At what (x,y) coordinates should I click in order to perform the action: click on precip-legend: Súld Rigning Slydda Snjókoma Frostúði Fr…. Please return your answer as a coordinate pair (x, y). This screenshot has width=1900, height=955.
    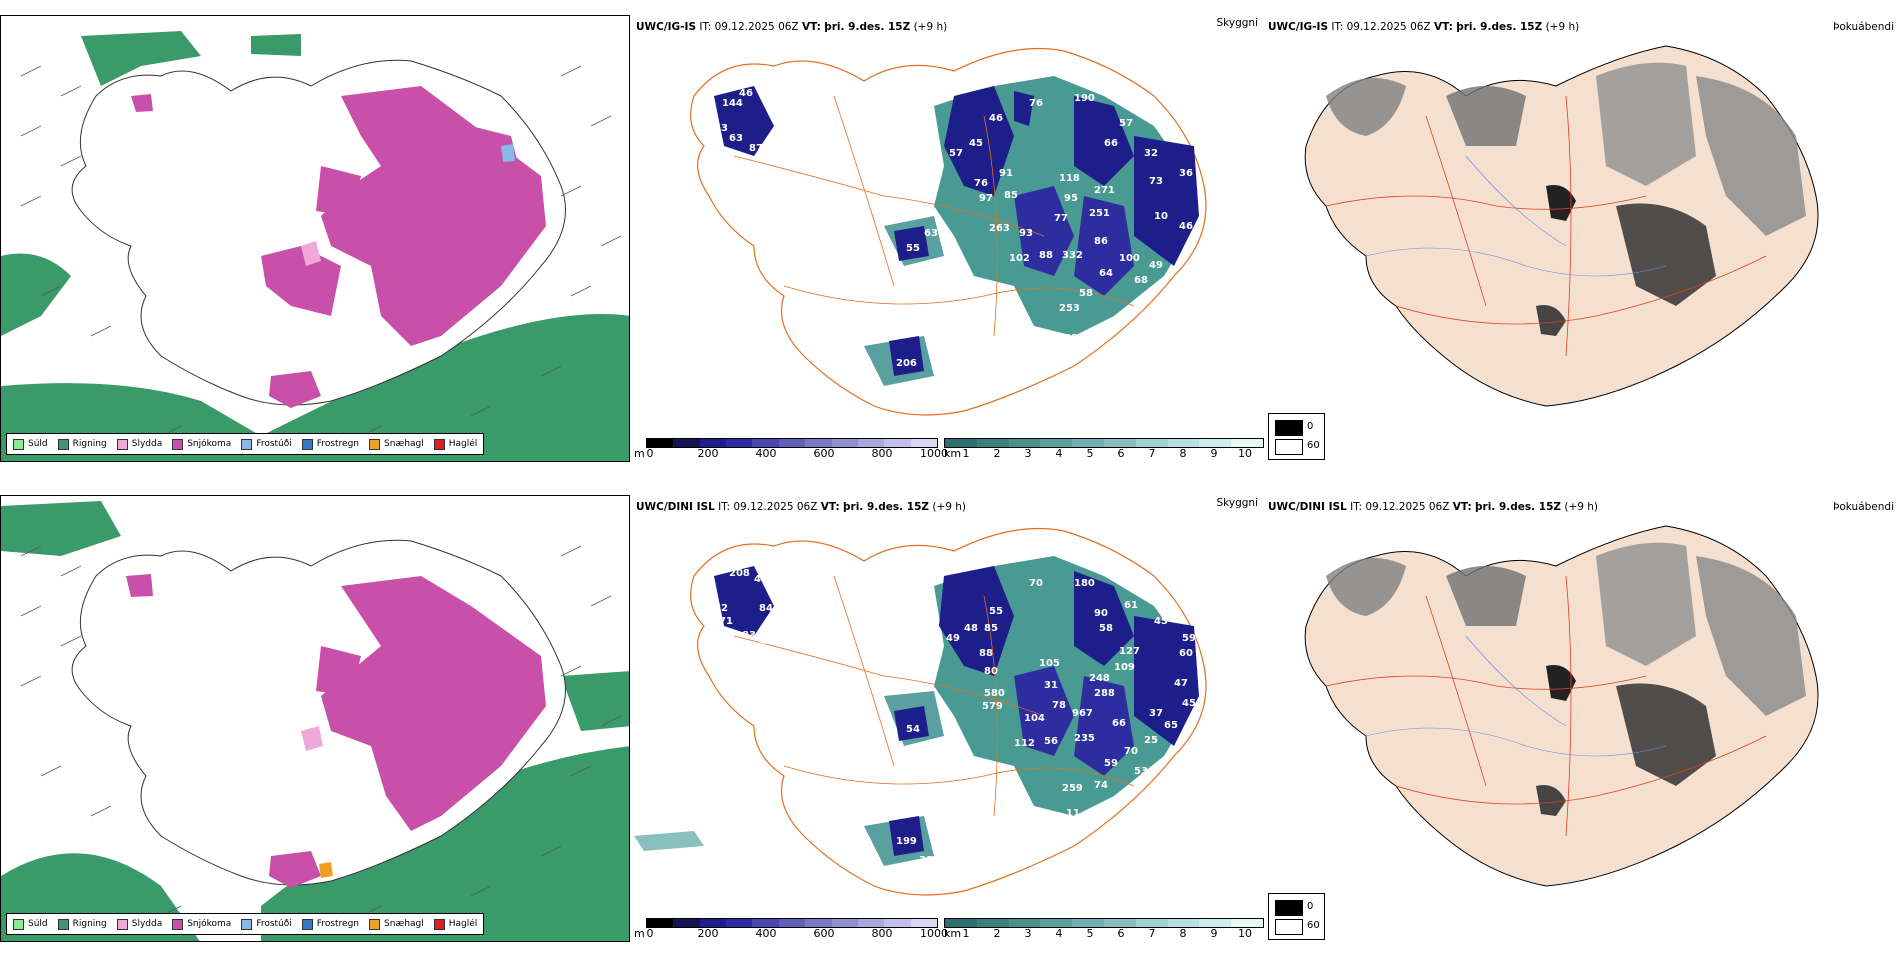
    Looking at the image, I should click on (245, 444).